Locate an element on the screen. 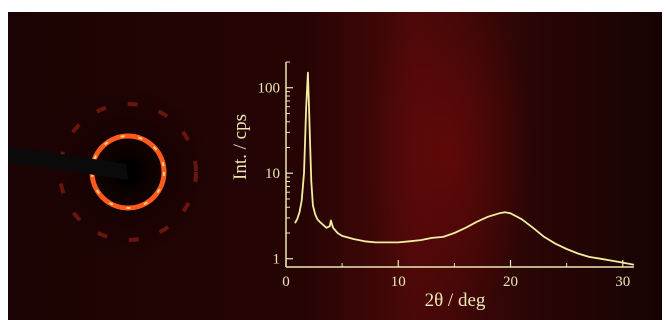 The width and height of the screenshot is (670, 320). beam-stop is located at coordinates (68, 163).